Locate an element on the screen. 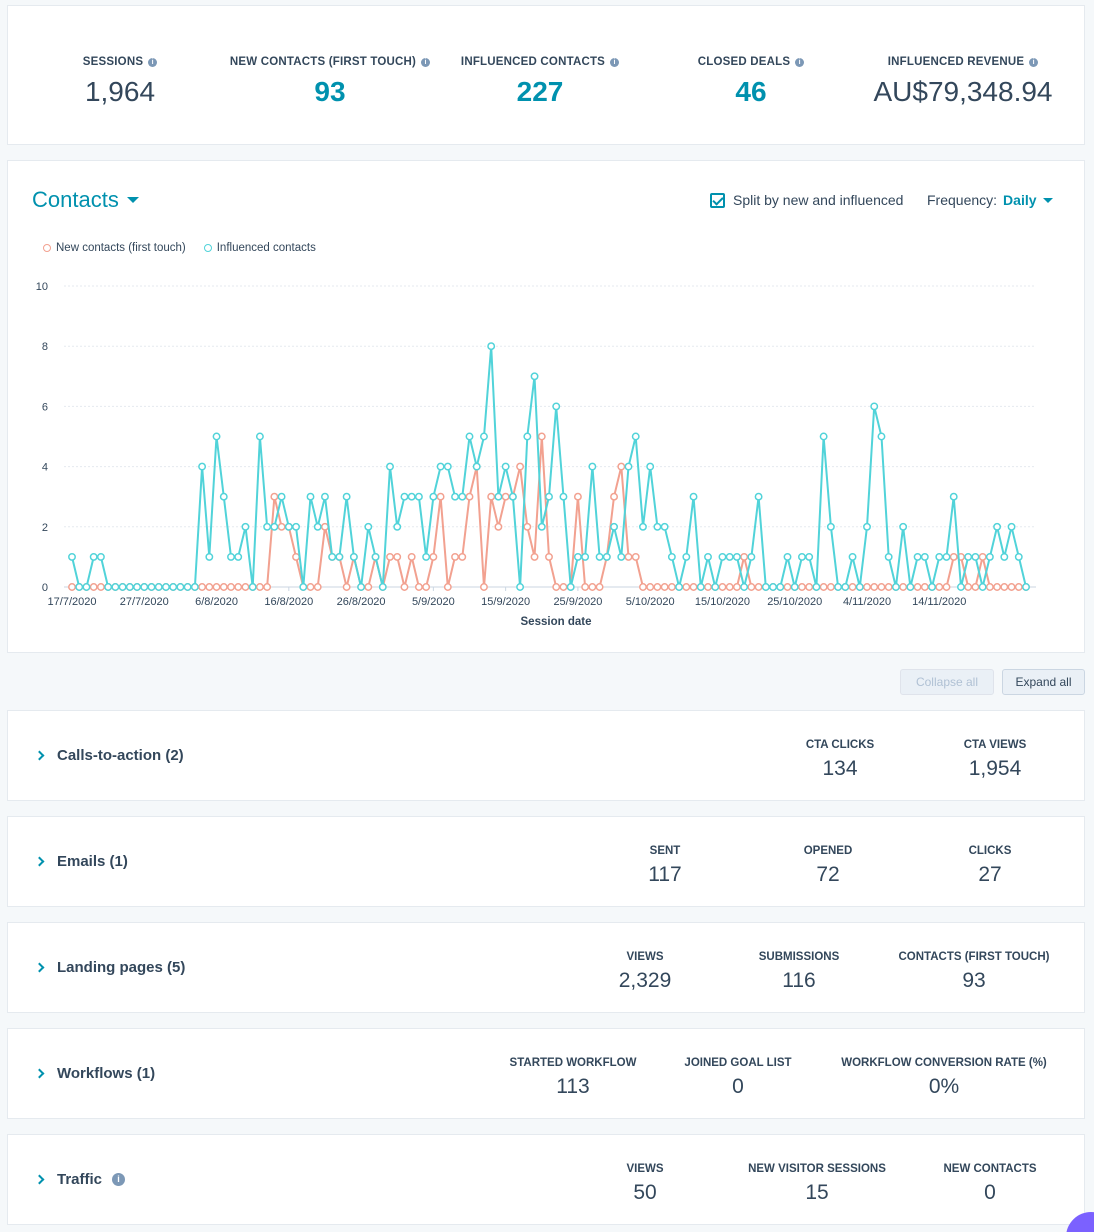 This screenshot has width=1094, height=1232. collapse-all-button: Collapse all is located at coordinates (947, 682).